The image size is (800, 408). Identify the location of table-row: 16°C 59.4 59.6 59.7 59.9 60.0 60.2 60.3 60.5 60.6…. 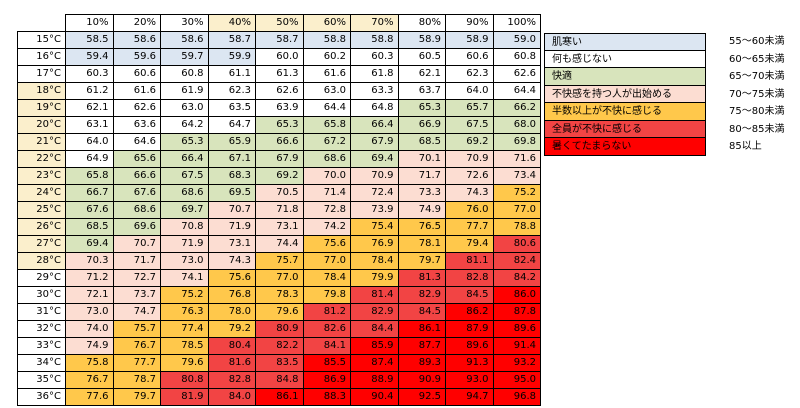
(279, 57).